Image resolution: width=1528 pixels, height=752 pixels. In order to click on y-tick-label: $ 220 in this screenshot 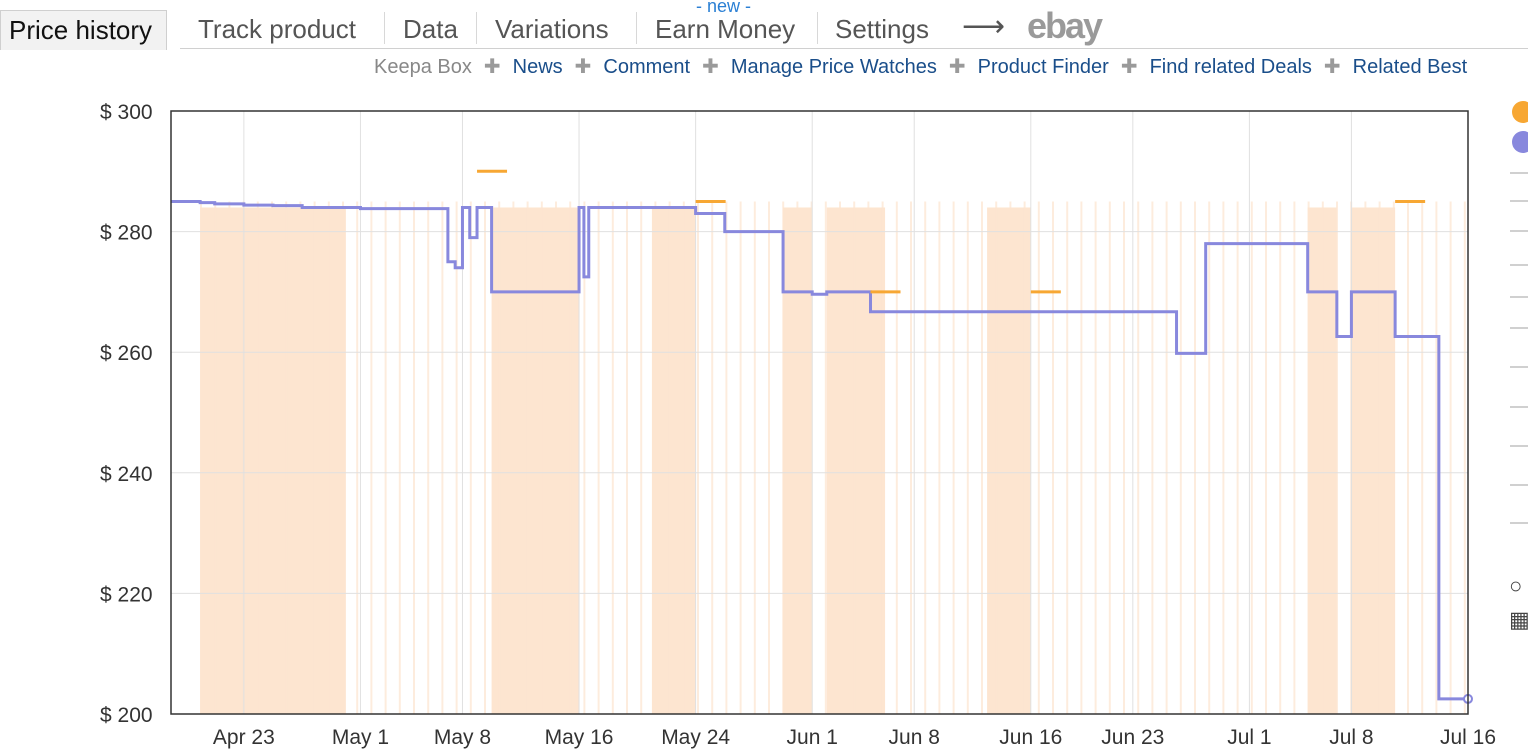, I will do `click(126, 594)`.